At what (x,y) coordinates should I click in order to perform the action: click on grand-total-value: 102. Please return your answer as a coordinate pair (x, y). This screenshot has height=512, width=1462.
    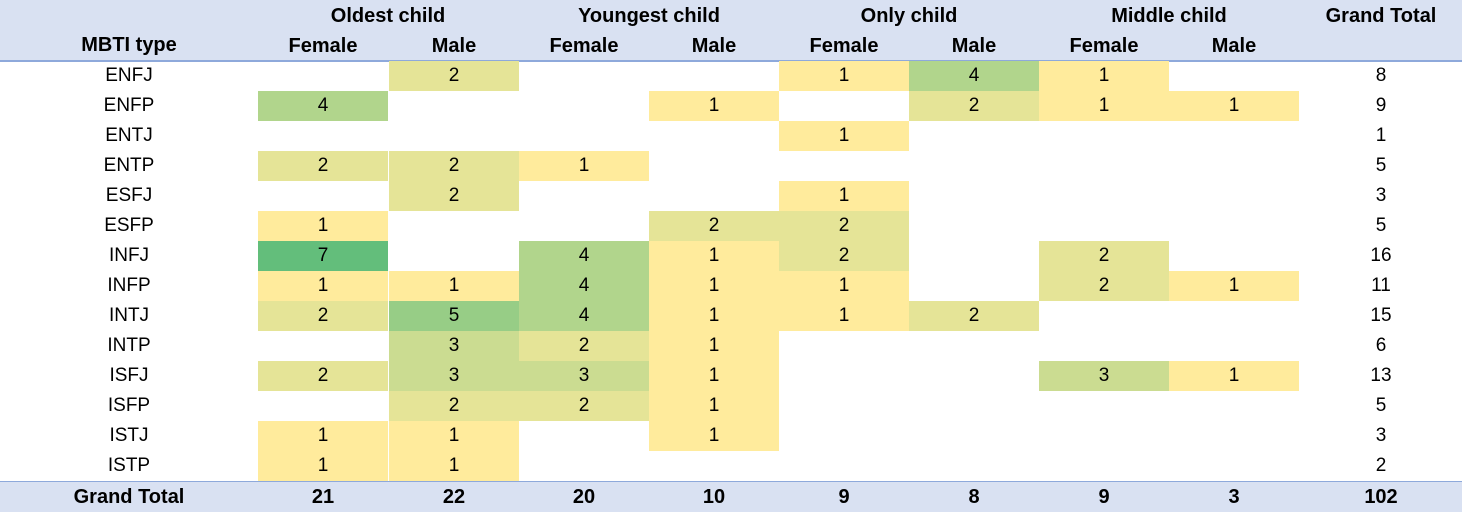
    Looking at the image, I should click on (1381, 497).